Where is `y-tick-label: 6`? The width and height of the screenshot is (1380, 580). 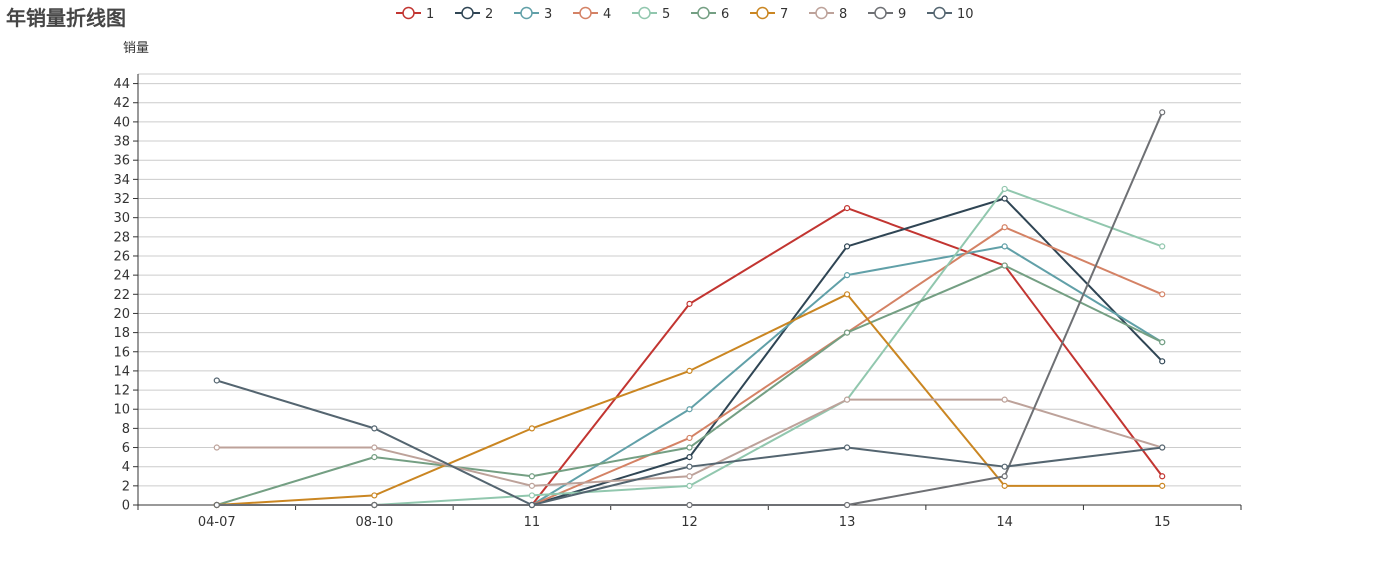
y-tick-label: 6 is located at coordinates (126, 448).